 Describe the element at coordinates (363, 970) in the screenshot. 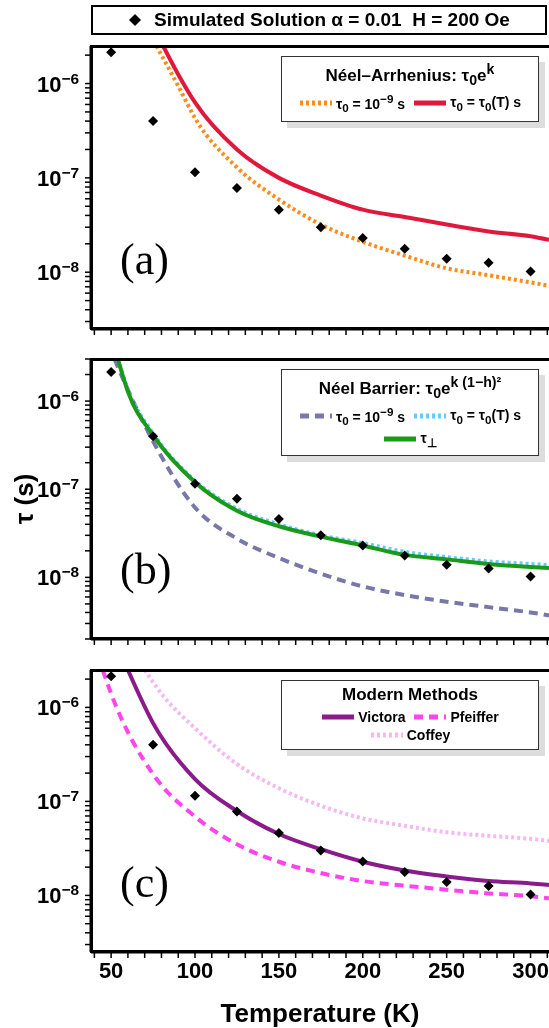

I see `x-tick-label: 200` at that location.